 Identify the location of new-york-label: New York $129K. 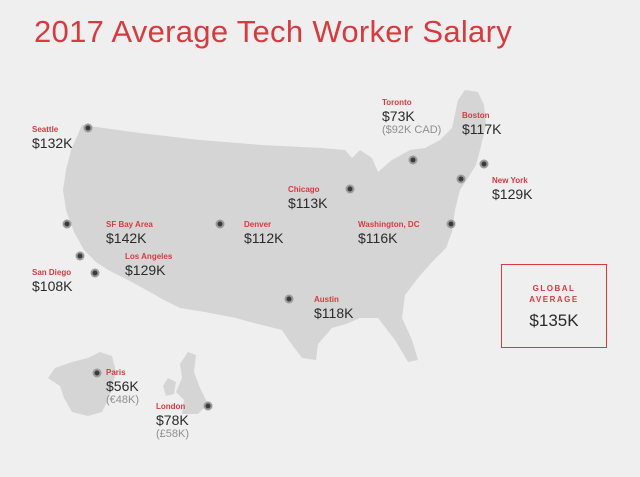
(512, 189).